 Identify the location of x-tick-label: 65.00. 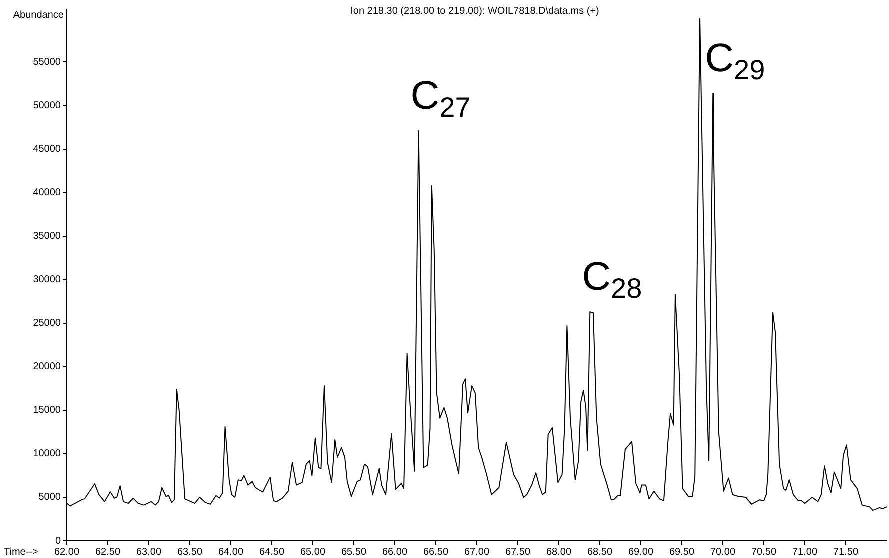
(313, 552).